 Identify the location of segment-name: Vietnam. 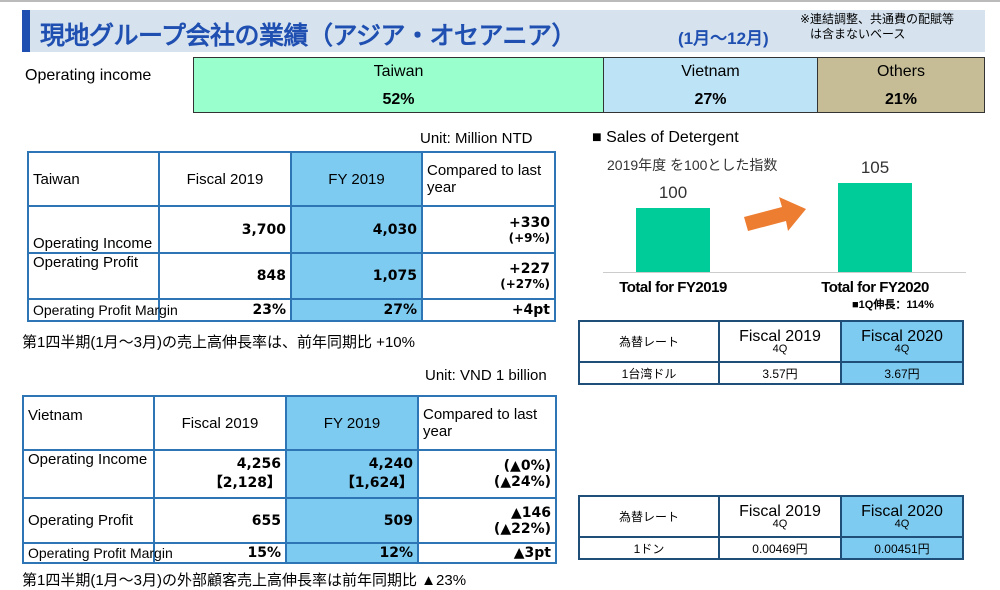
(710, 71).